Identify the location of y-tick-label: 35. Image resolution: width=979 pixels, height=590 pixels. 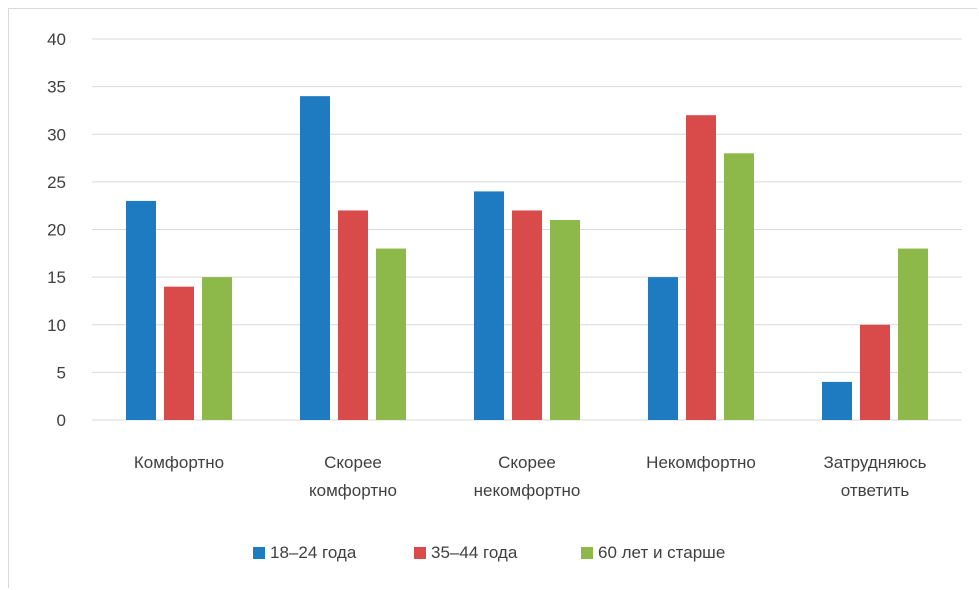
(56, 87).